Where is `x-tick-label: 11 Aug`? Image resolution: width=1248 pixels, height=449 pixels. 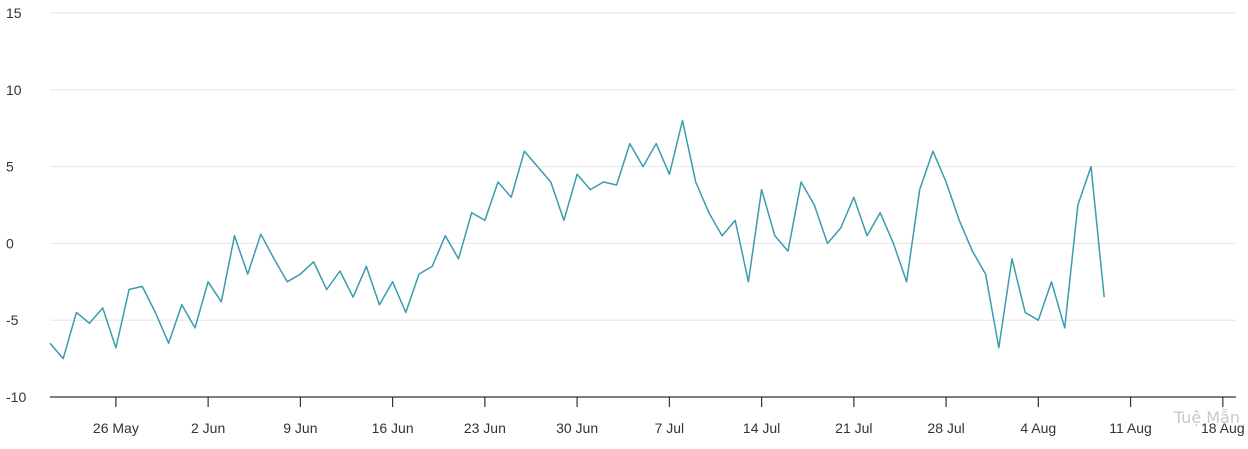
x-tick-label: 11 Aug is located at coordinates (1130, 428).